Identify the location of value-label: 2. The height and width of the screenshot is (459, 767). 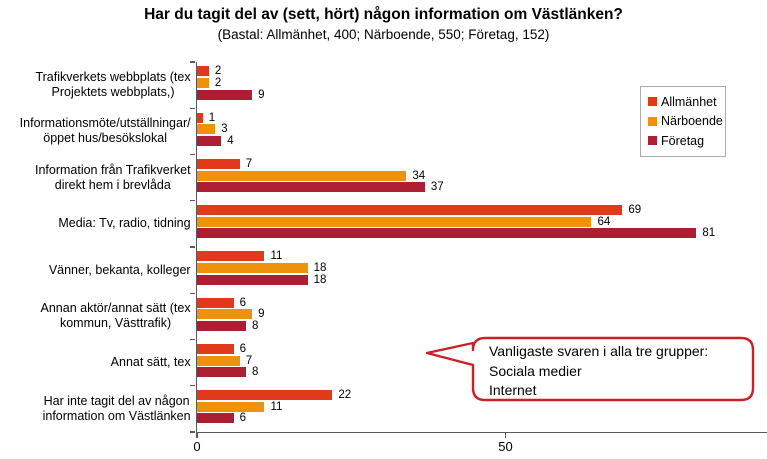
(218, 83).